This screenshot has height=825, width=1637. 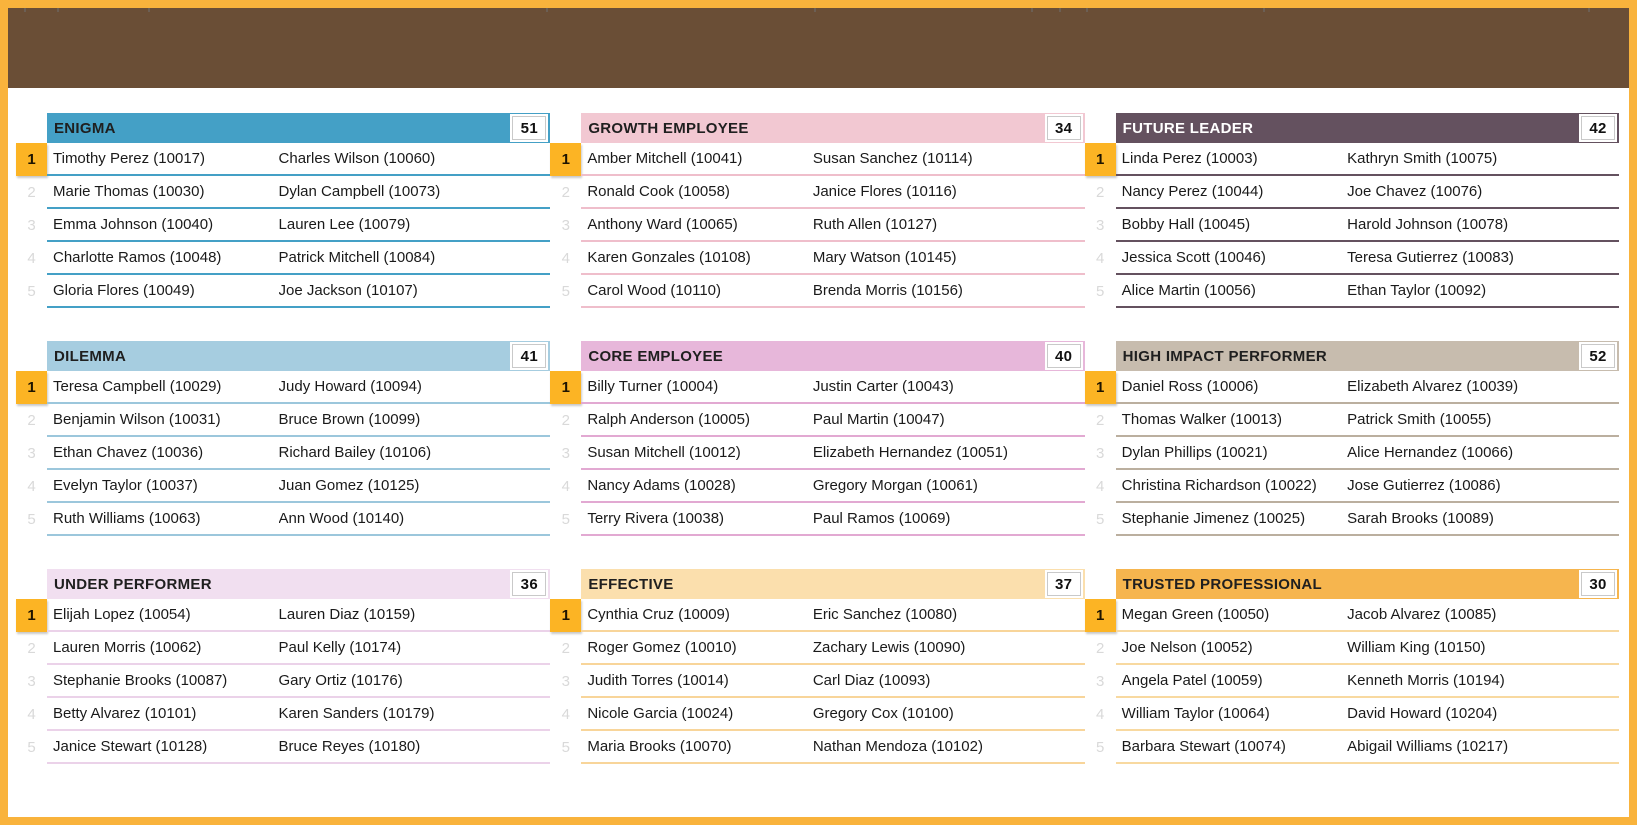 I want to click on member-name-left: Alice Martin (10056), so click(x=1188, y=290).